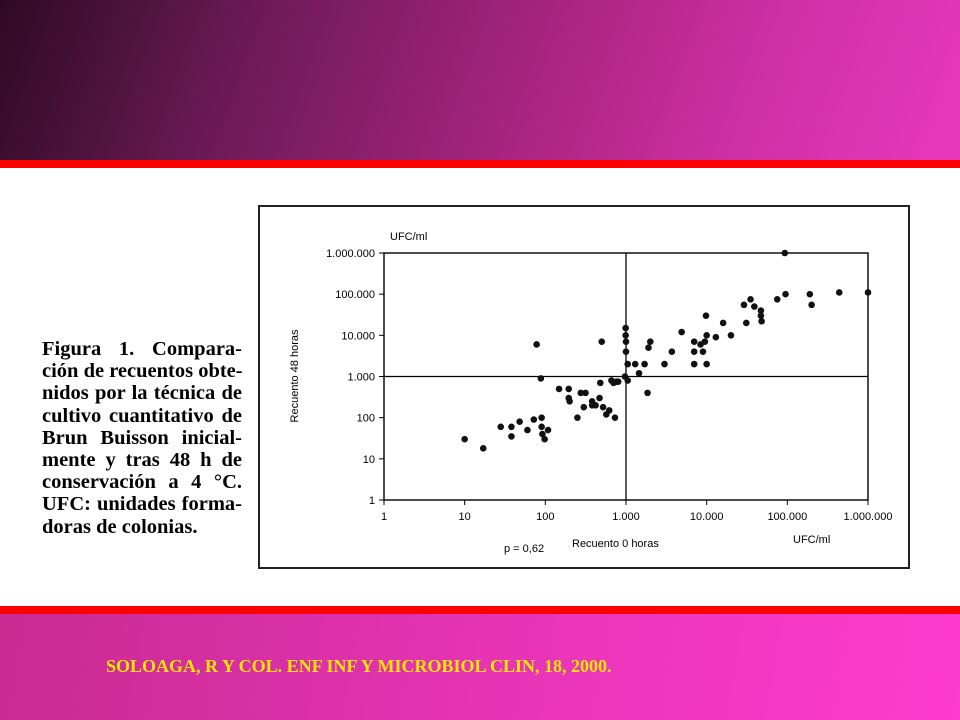 This screenshot has width=960, height=720. I want to click on caption-line: conservación a 4 °C., so click(142, 482).